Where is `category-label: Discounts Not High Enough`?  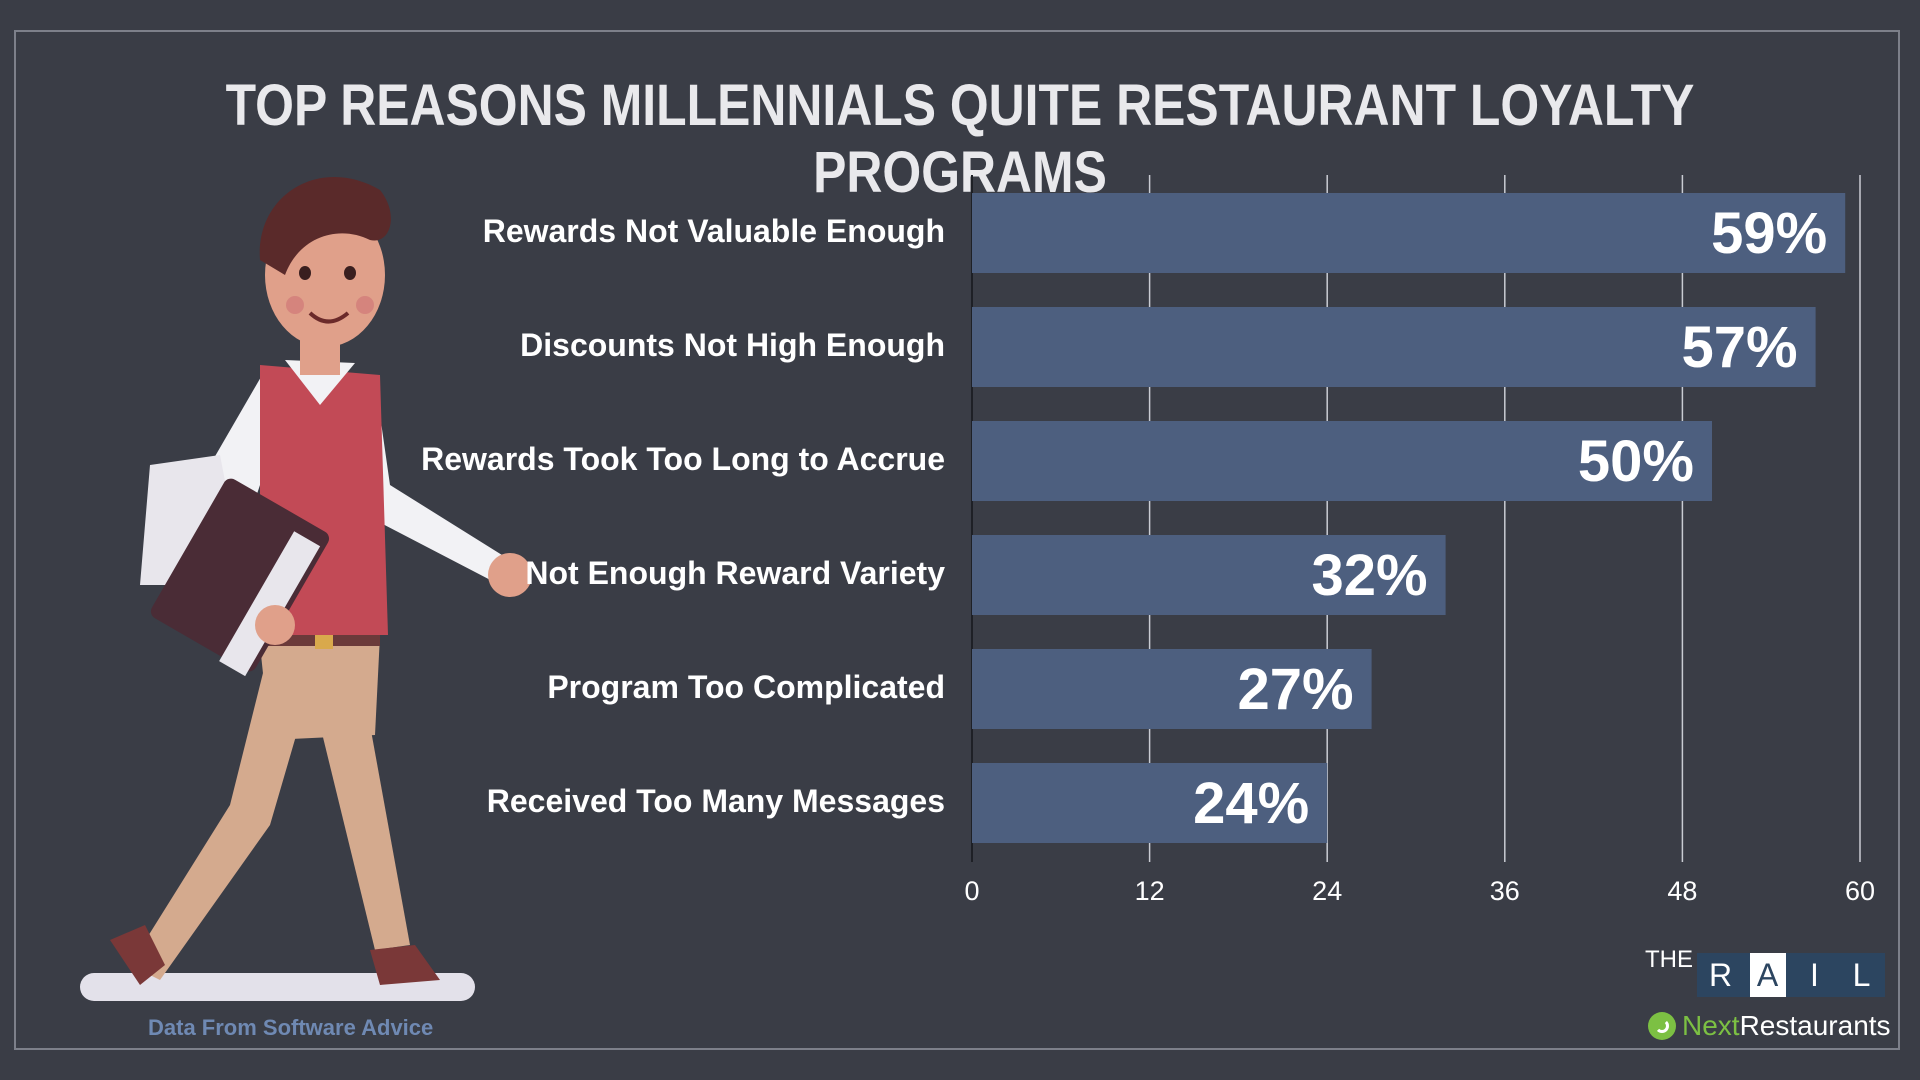 category-label: Discounts Not High Enough is located at coordinates (732, 345).